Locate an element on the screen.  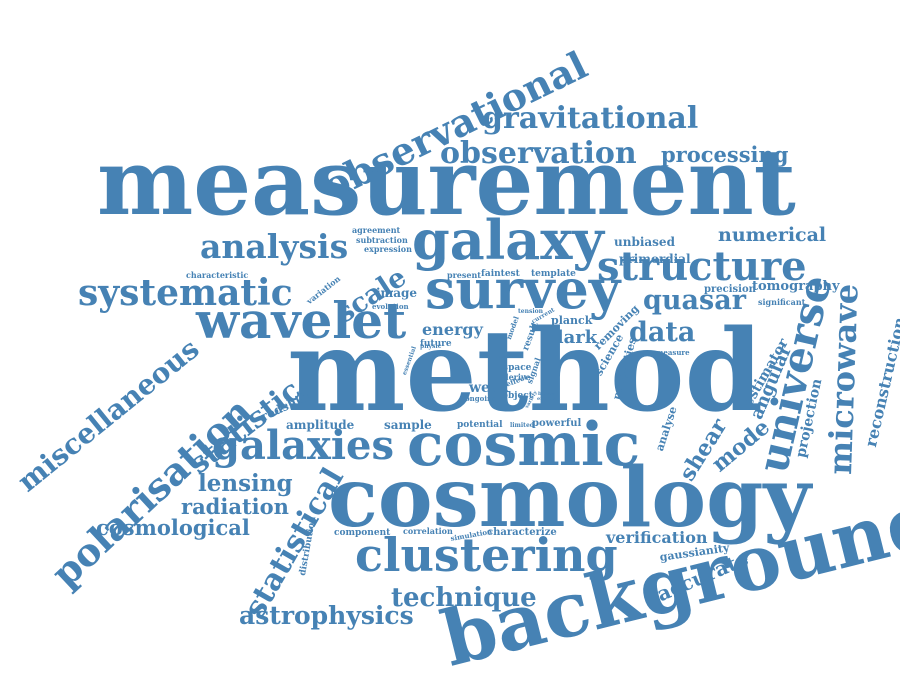
word-matter: matter is located at coordinates (505, 357).